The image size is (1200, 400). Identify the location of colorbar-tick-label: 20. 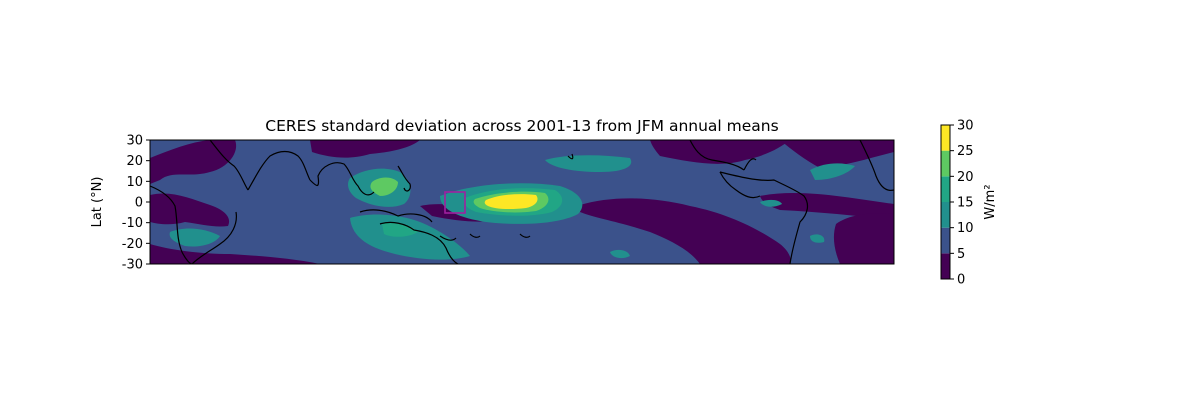
(965, 177).